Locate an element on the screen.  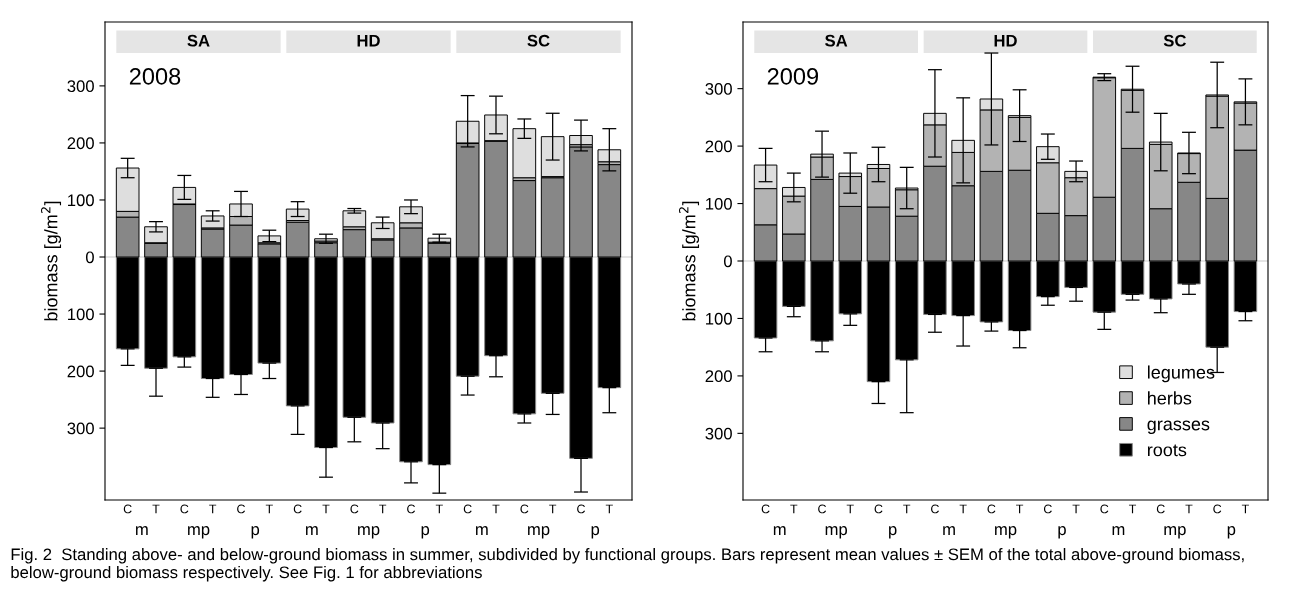
annotation: 2008 is located at coordinates (155, 76).